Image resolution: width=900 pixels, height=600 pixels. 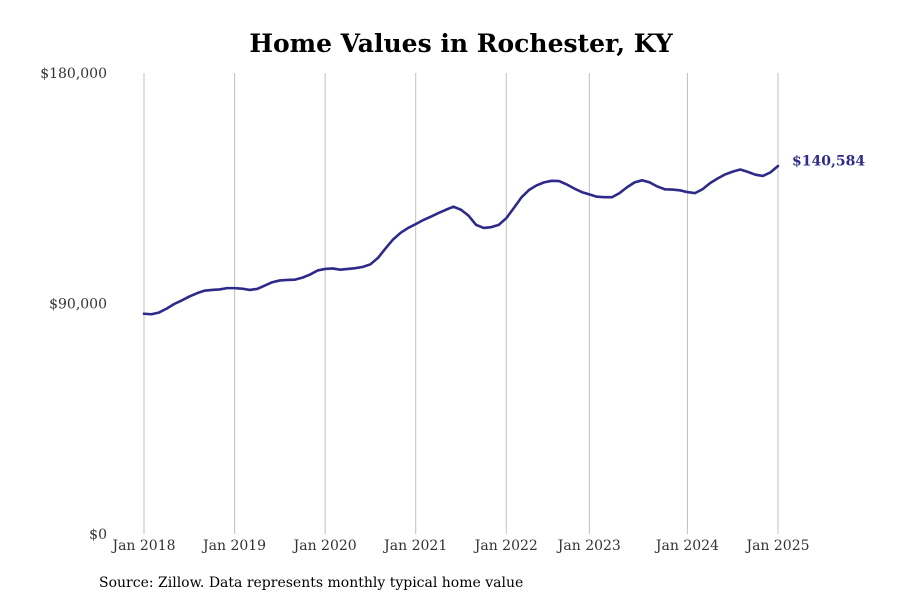 What do you see at coordinates (686, 546) in the screenshot?
I see `x-tick-label: Jan 2024` at bounding box center [686, 546].